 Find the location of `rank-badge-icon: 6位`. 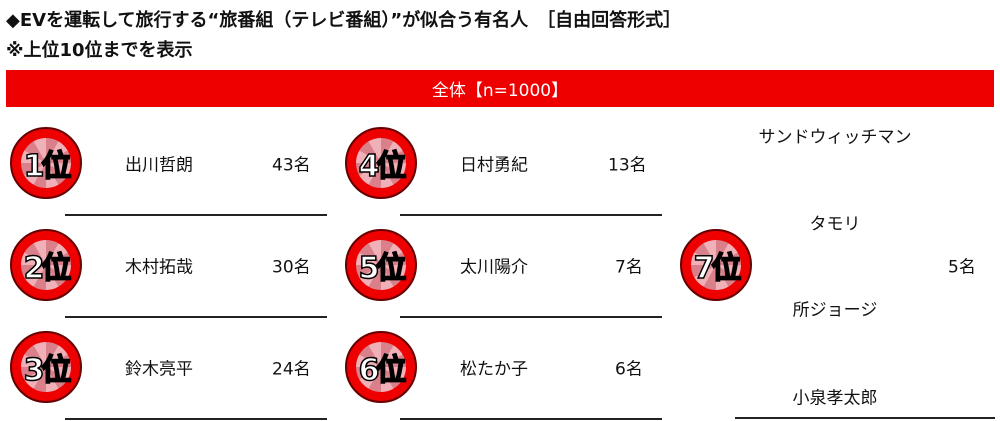

rank-badge-icon: 6位 is located at coordinates (381, 367).